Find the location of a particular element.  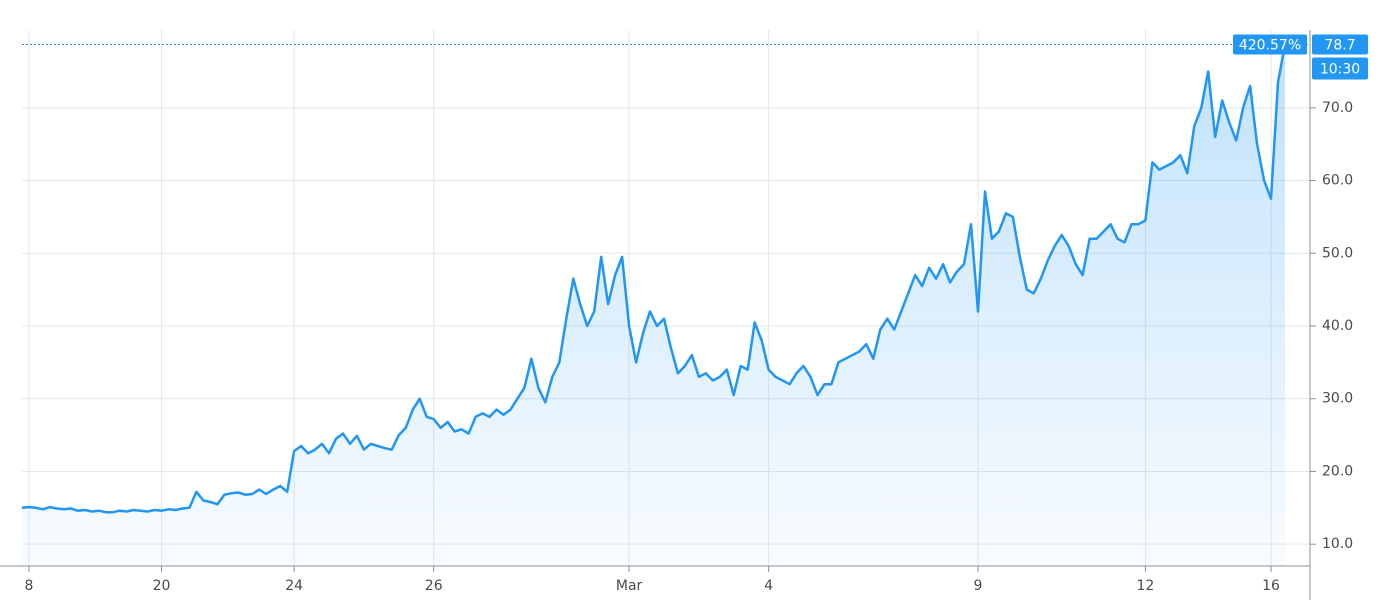

price-label-box is located at coordinates (1340, 44).